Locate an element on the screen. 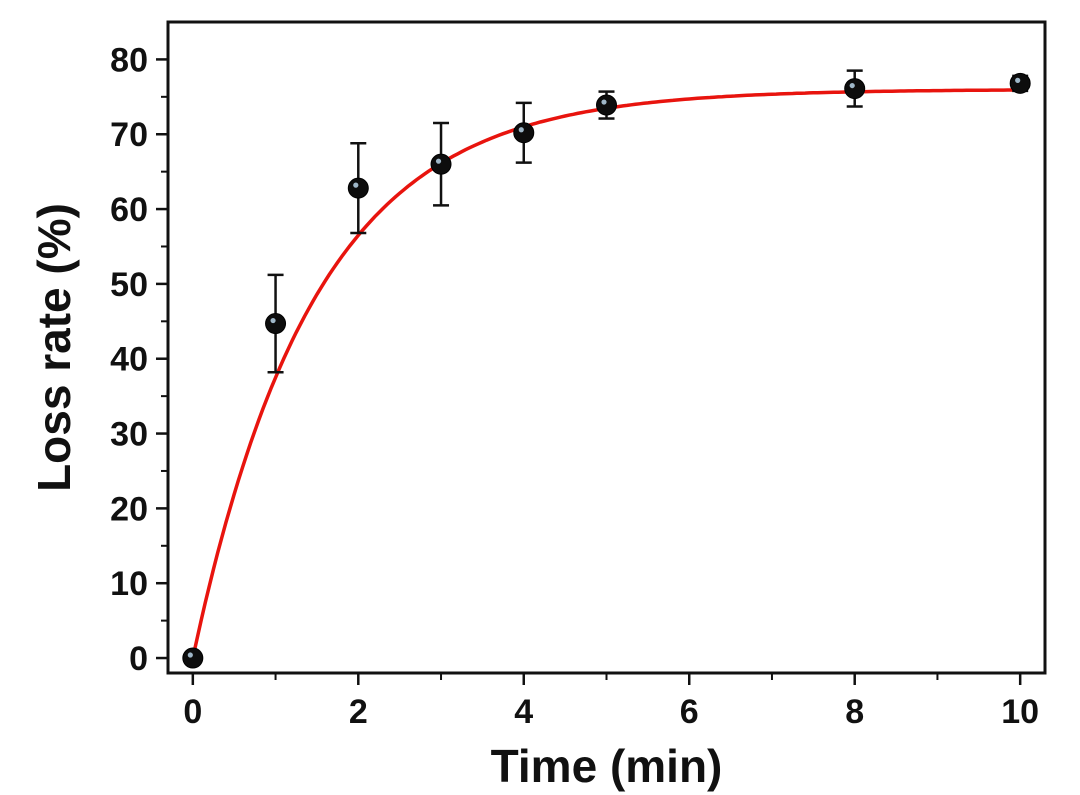 The width and height of the screenshot is (1080, 795). y-tick-label: 0 is located at coordinates (138, 659).